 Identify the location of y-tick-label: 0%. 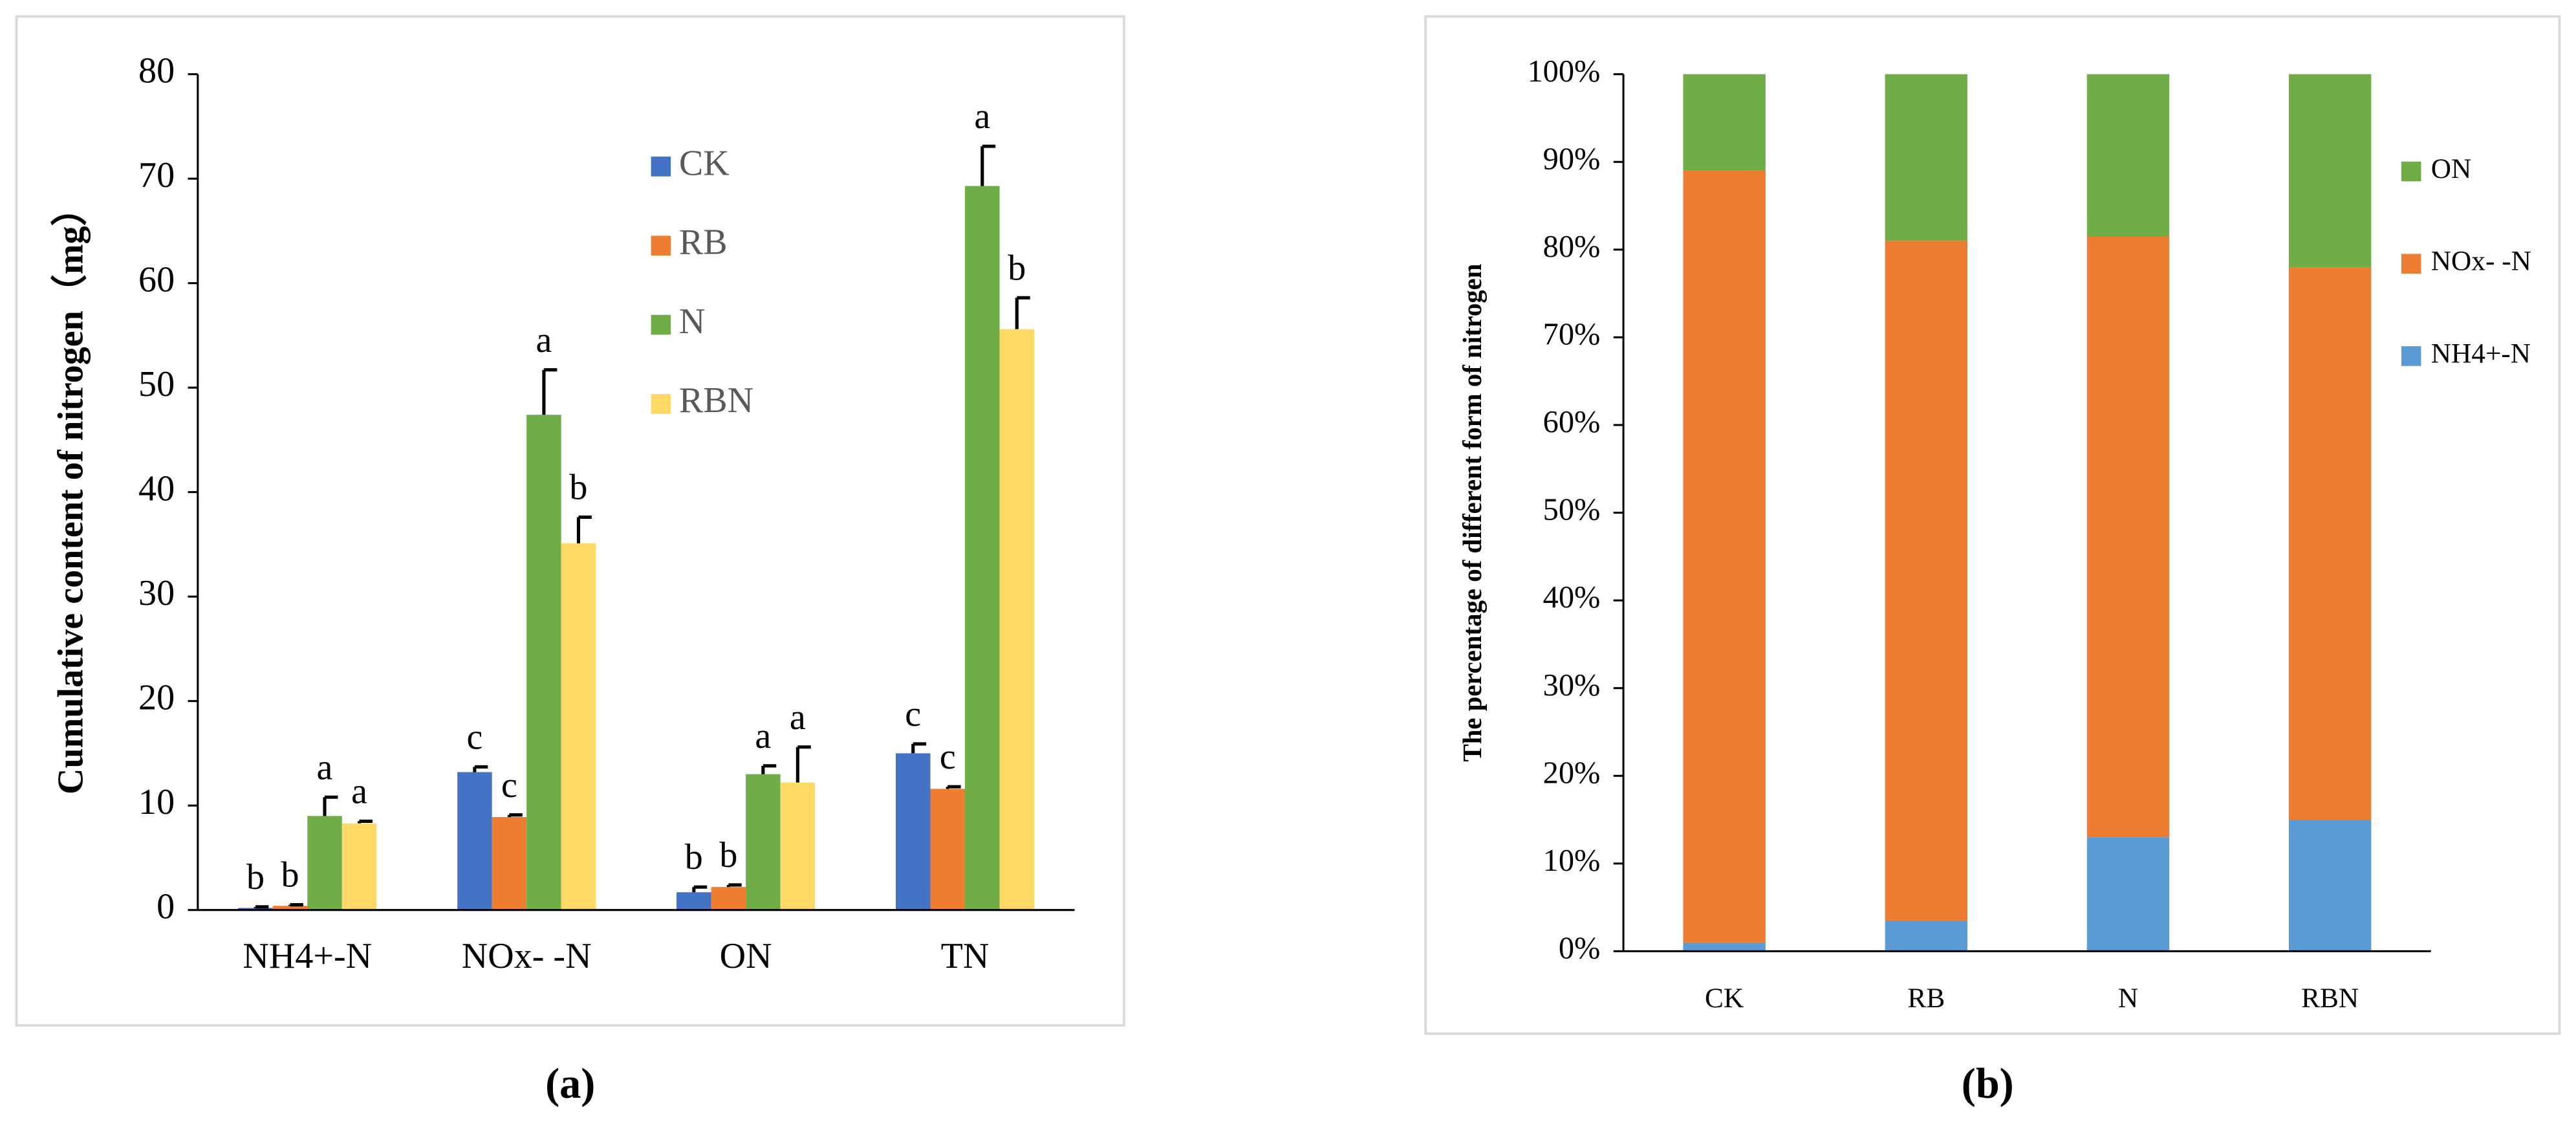
(1580, 948).